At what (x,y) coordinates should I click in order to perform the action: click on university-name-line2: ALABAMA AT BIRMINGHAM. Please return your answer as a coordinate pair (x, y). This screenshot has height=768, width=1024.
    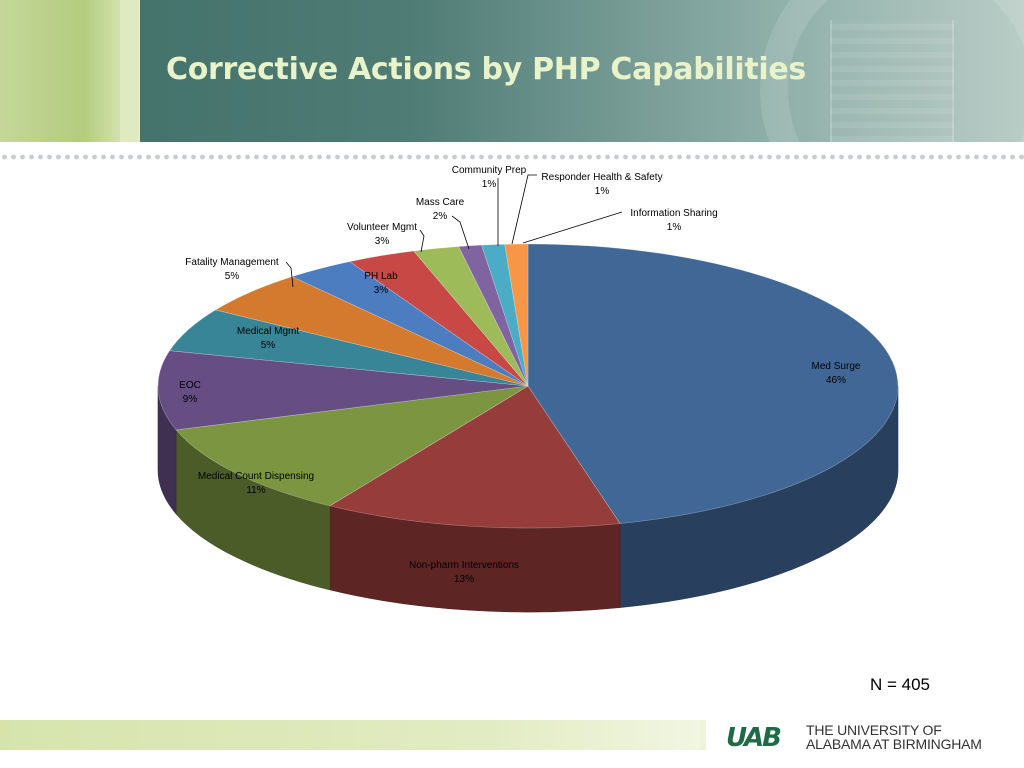
    Looking at the image, I should click on (894, 744).